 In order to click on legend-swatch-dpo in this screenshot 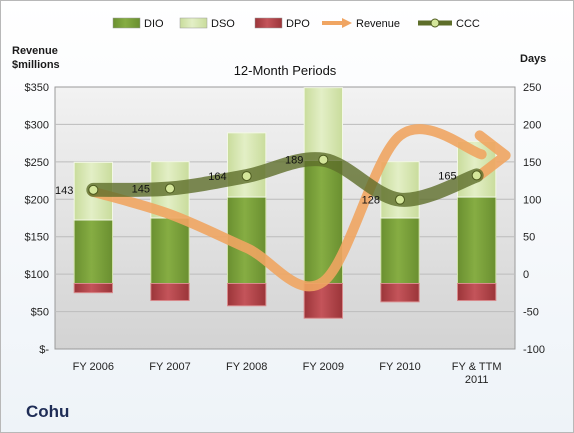, I will do `click(268, 23)`.